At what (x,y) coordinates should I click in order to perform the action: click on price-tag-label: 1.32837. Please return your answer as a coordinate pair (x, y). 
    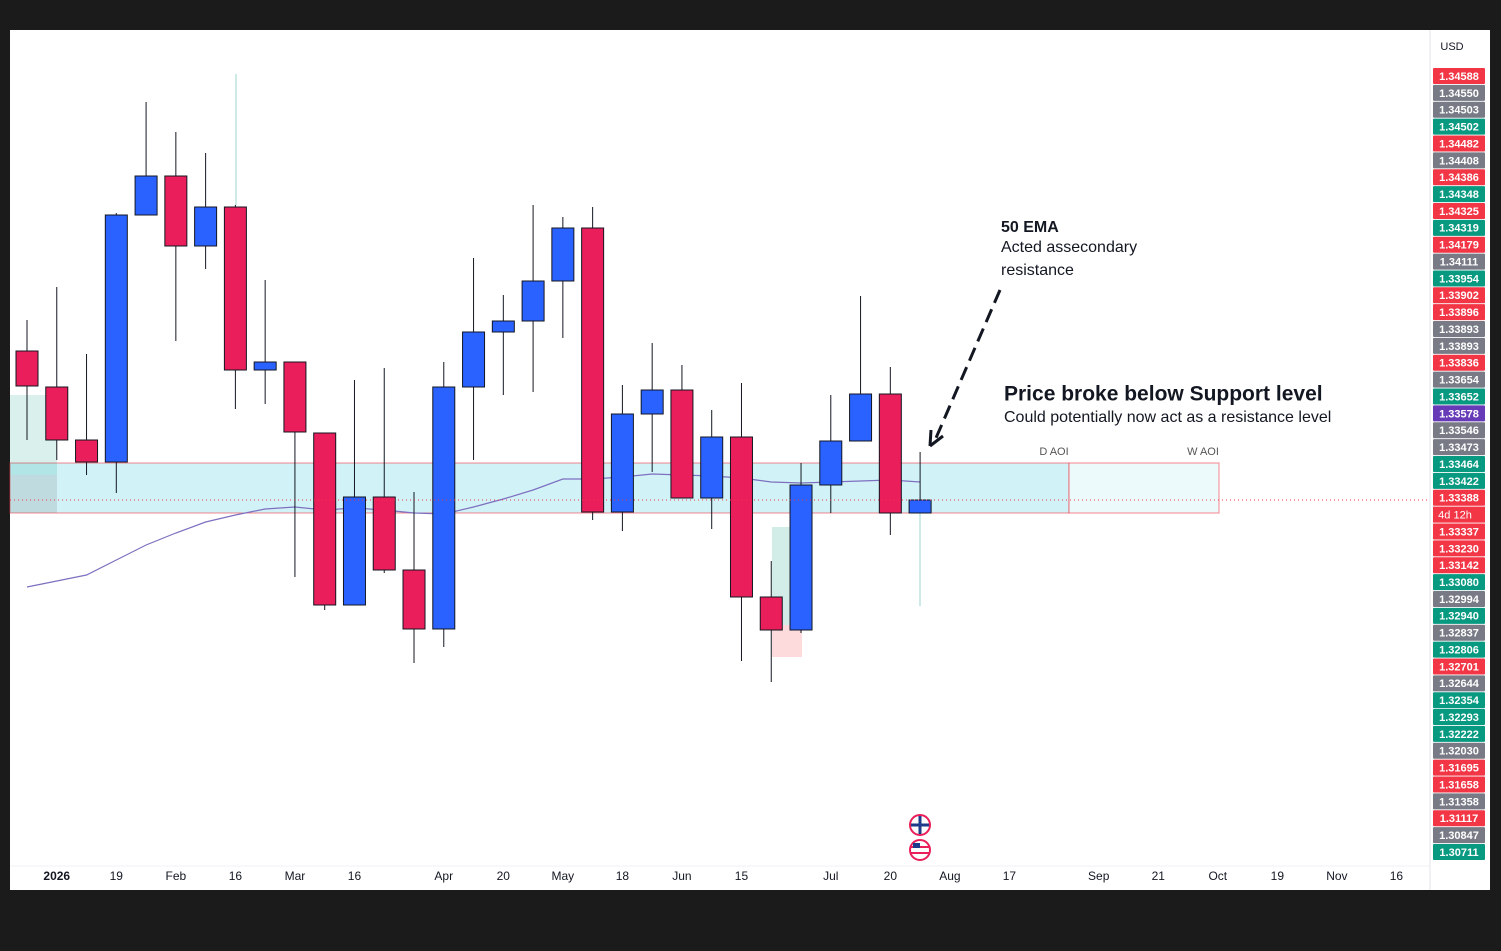
    Looking at the image, I should click on (1459, 634).